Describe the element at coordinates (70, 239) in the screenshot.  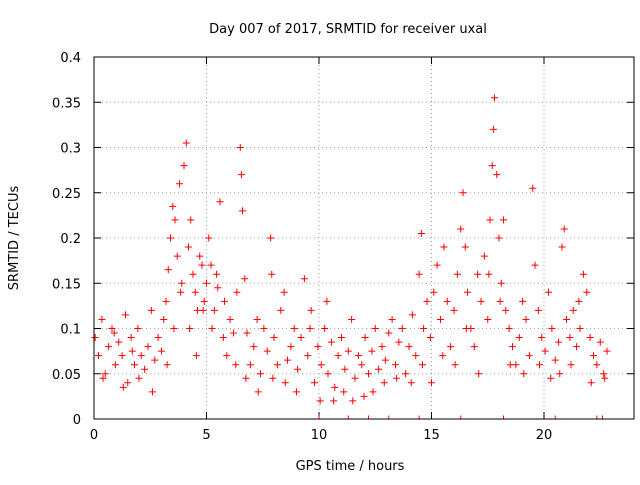
I see `y-tick-label: 0.2` at that location.